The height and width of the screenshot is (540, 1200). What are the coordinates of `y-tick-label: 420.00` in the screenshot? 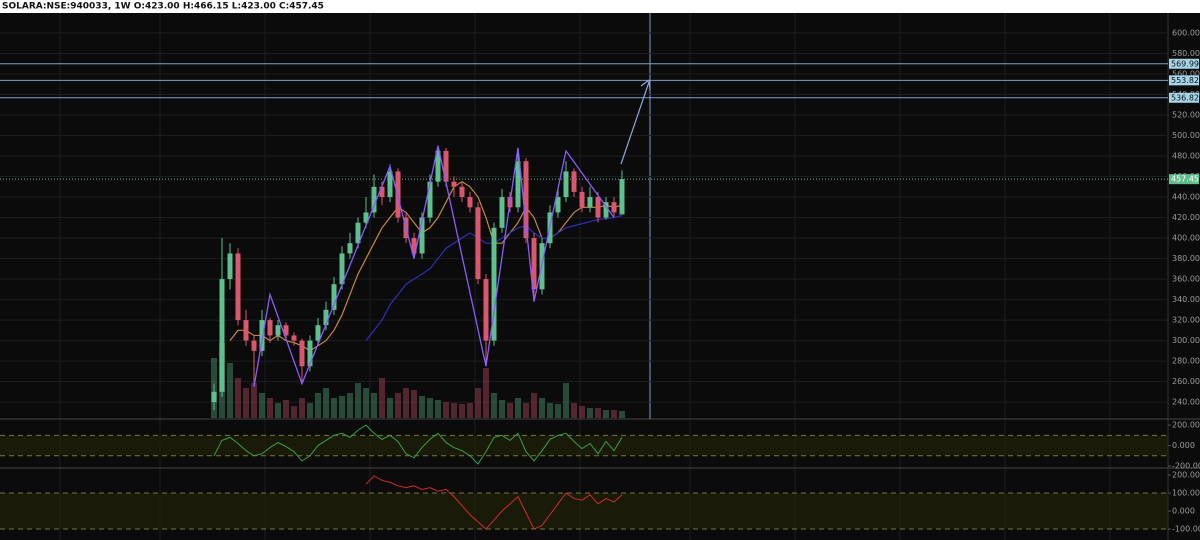 It's located at (1186, 217).